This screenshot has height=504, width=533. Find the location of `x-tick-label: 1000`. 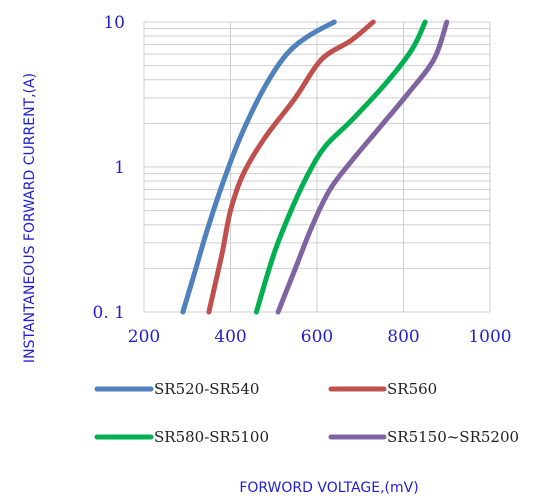

x-tick-label: 1000 is located at coordinates (489, 337).